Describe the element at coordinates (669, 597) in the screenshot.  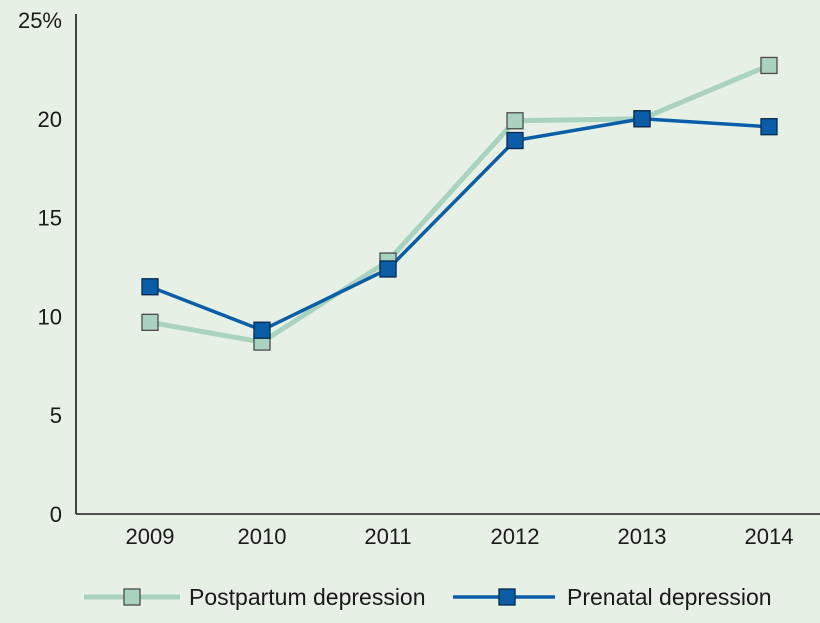
I see `legend-label: Prenatal depression` at that location.